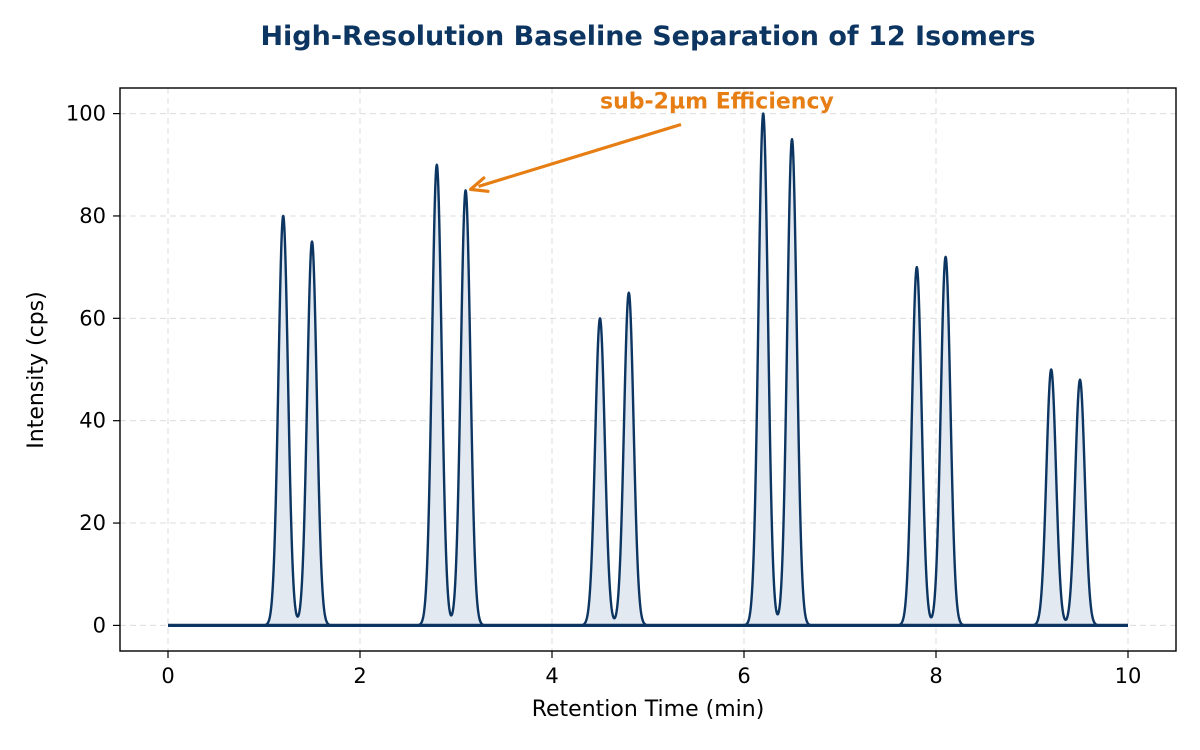  Describe the element at coordinates (99, 625) in the screenshot. I see `y-tick-label: 0` at that location.